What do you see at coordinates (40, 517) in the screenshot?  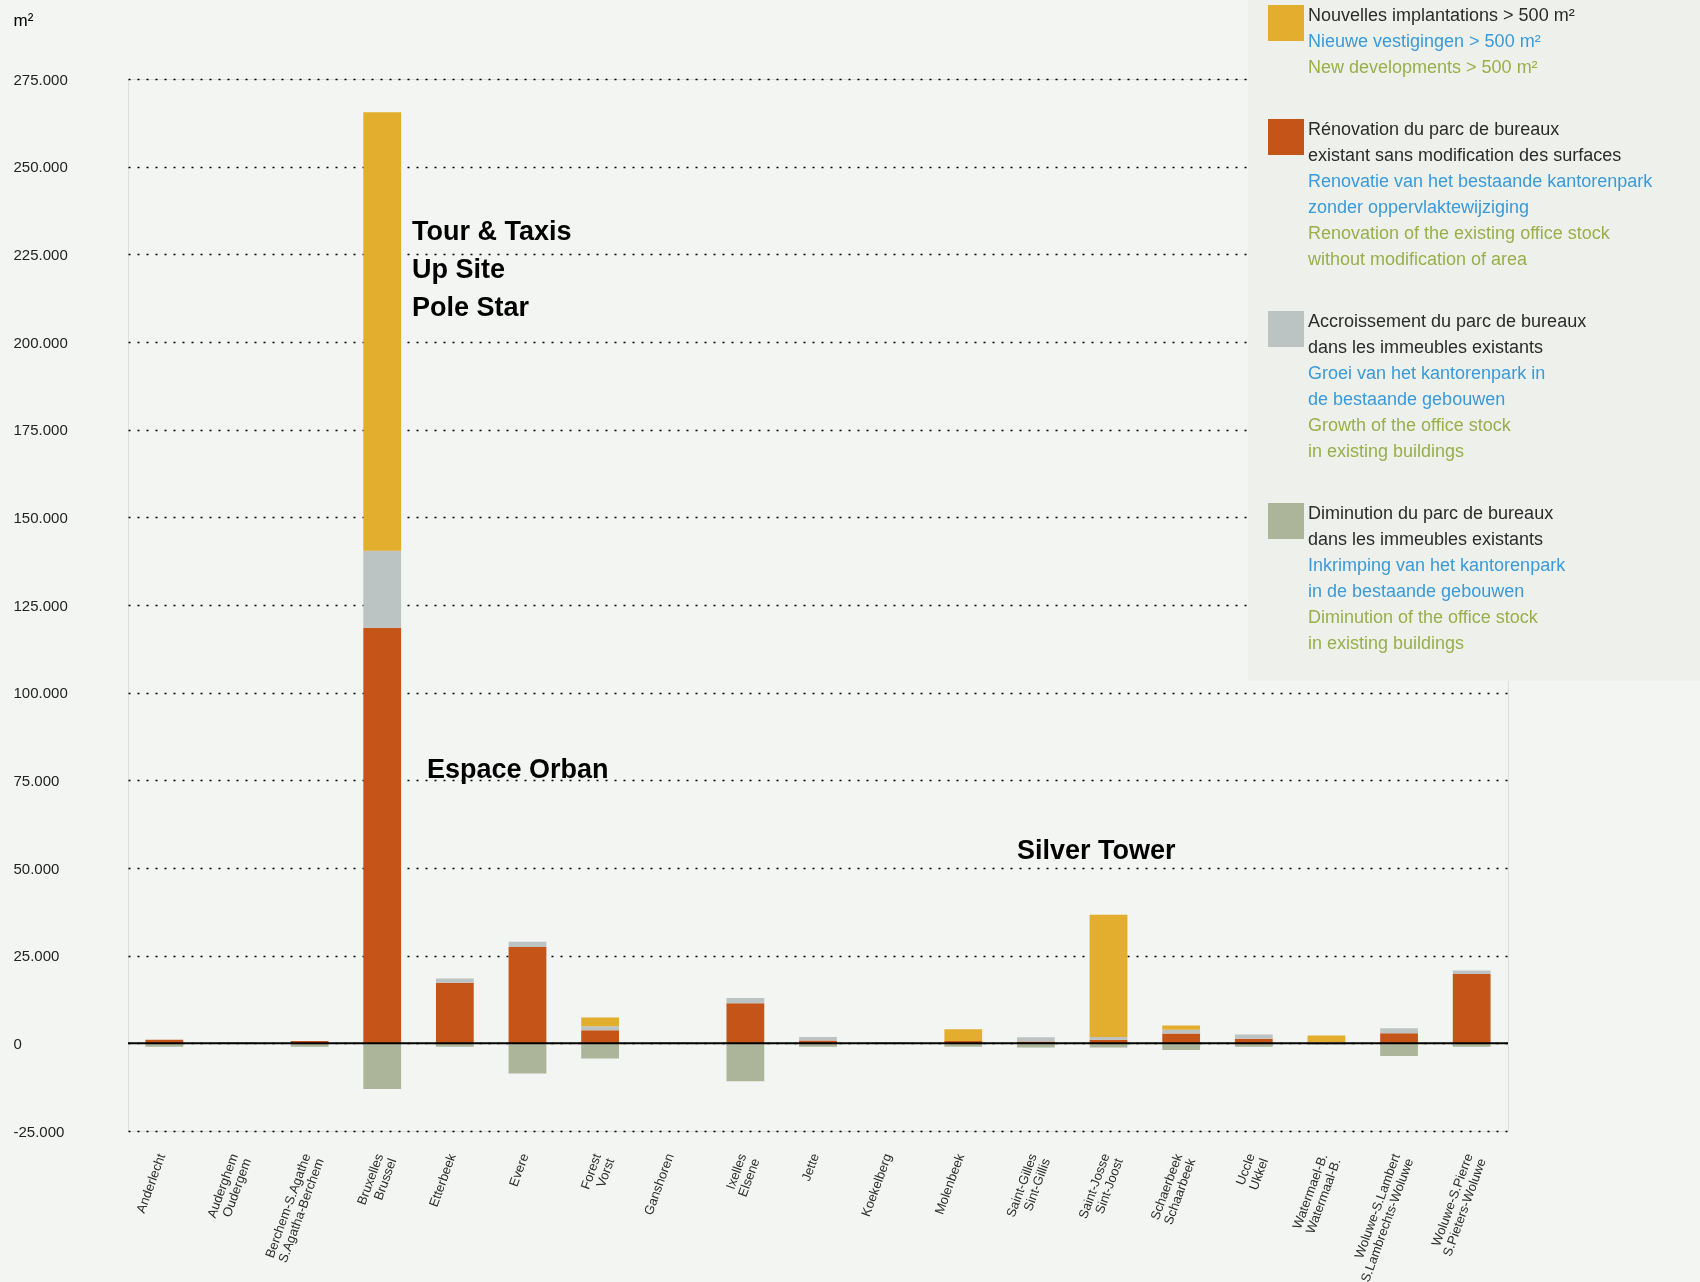 I see `y-tick-label: 150.000` at bounding box center [40, 517].